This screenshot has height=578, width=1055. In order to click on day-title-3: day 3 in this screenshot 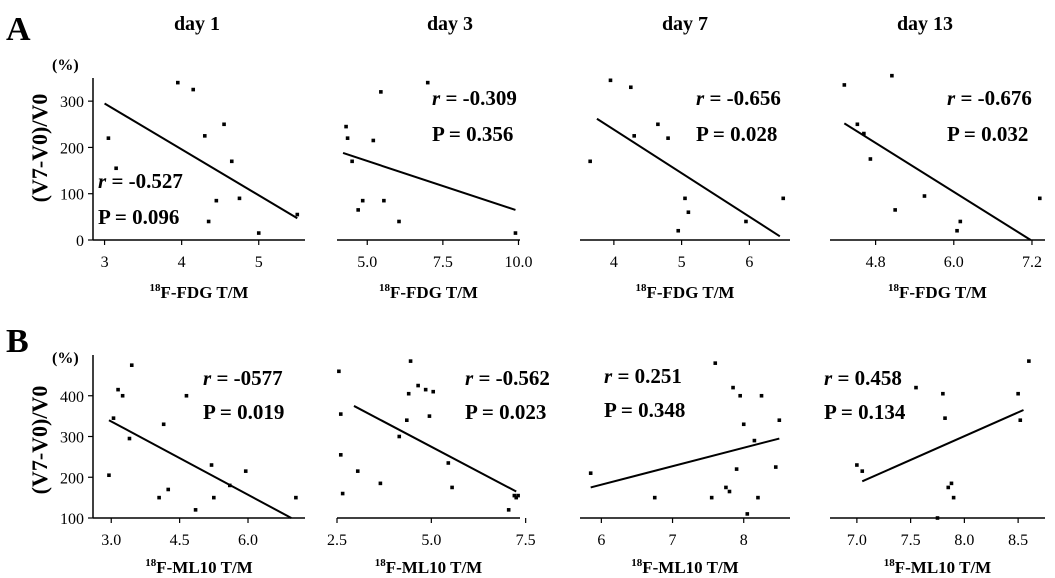, I will do `click(450, 24)`.